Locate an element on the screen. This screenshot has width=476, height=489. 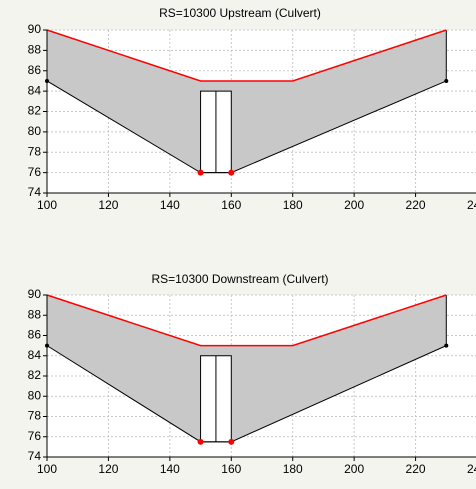
chart-title: RS=10300 Downstream (Culvert) is located at coordinates (239, 279).